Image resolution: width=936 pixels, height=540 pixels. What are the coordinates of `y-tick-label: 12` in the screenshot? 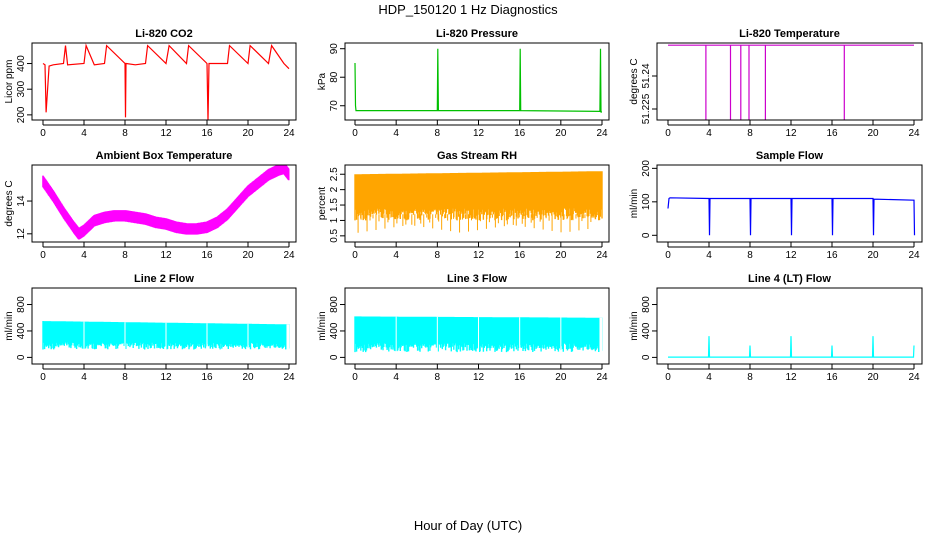 It's located at (21, 234).